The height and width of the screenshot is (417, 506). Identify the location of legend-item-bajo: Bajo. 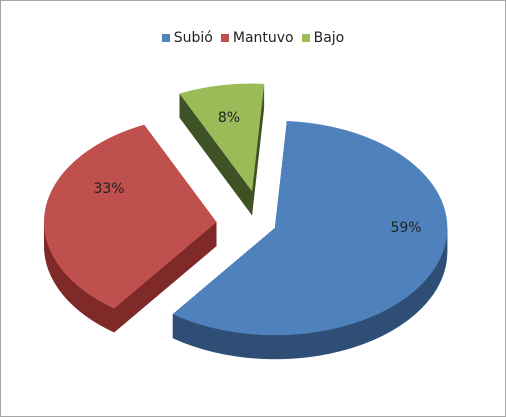
(323, 38).